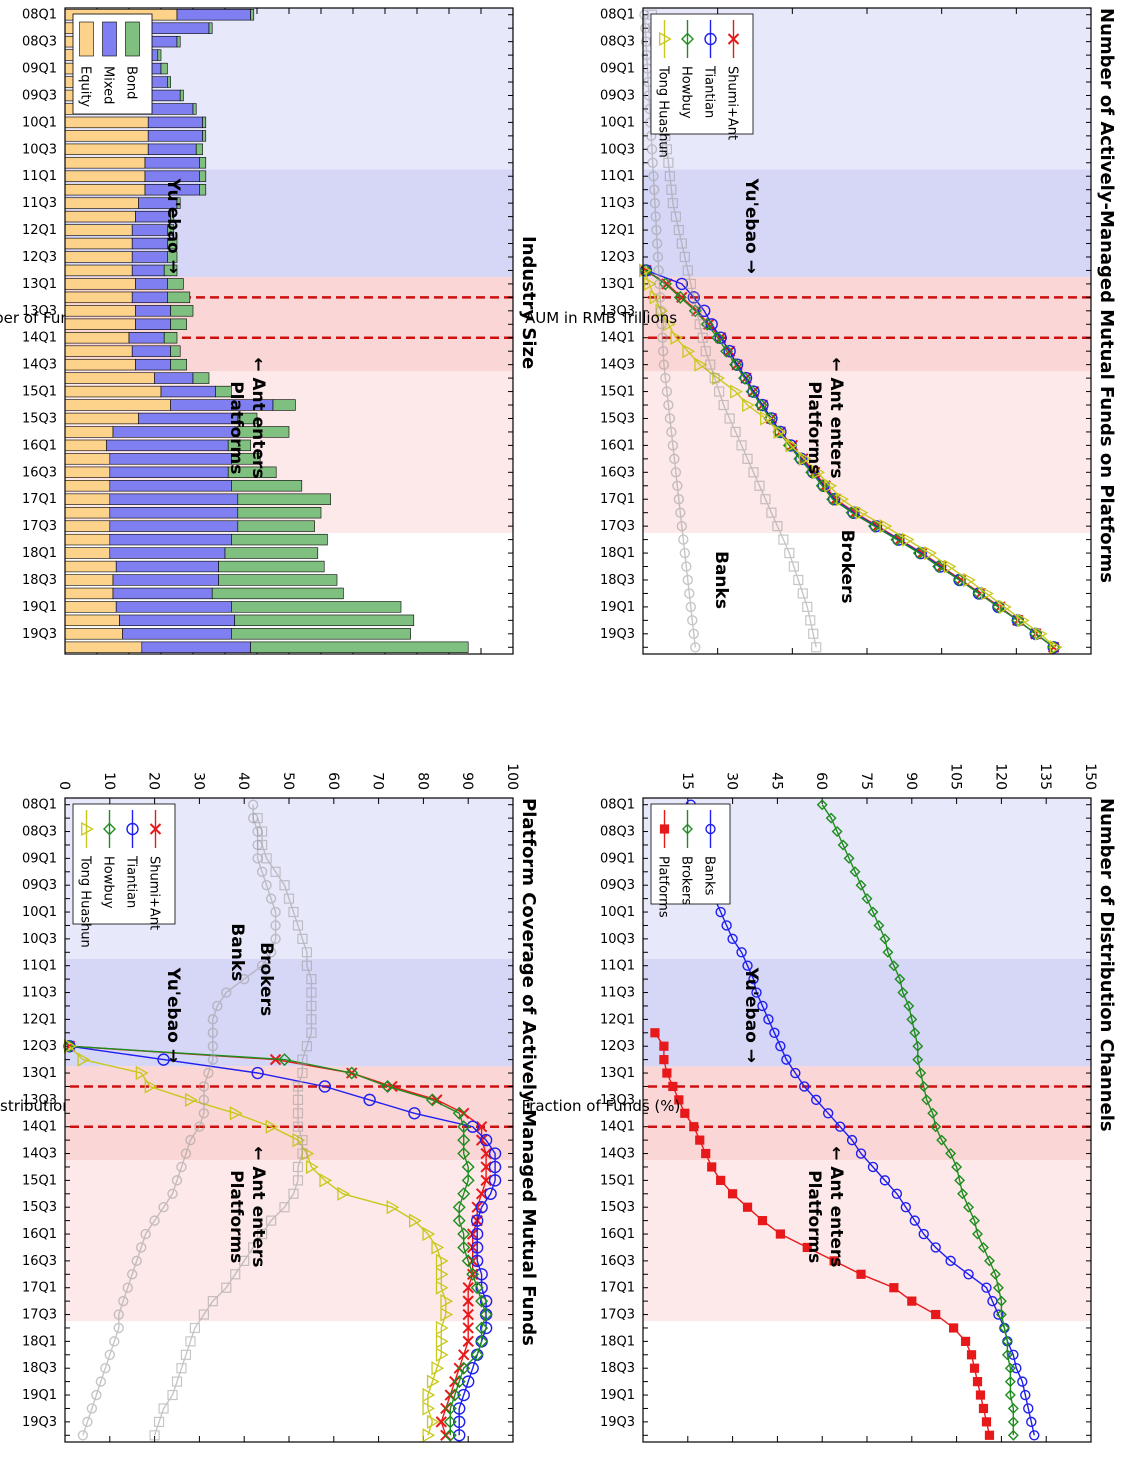 The height and width of the screenshot is (1457, 1133). Describe the element at coordinates (601, 318) in the screenshot. I see `y-axis-label: AUM in RMB Trillions` at that location.